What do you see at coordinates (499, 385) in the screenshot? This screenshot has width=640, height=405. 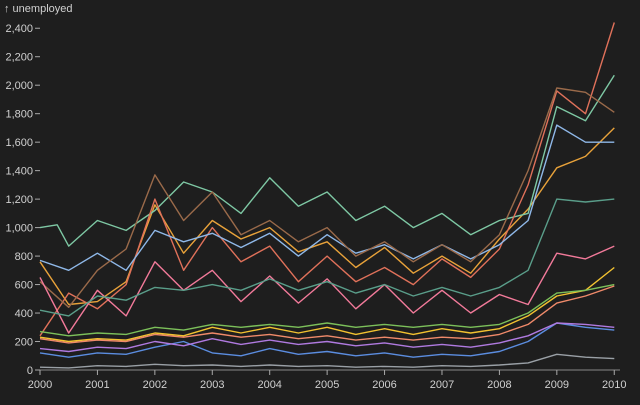 I see `x-tick-label: 2008` at bounding box center [499, 385].